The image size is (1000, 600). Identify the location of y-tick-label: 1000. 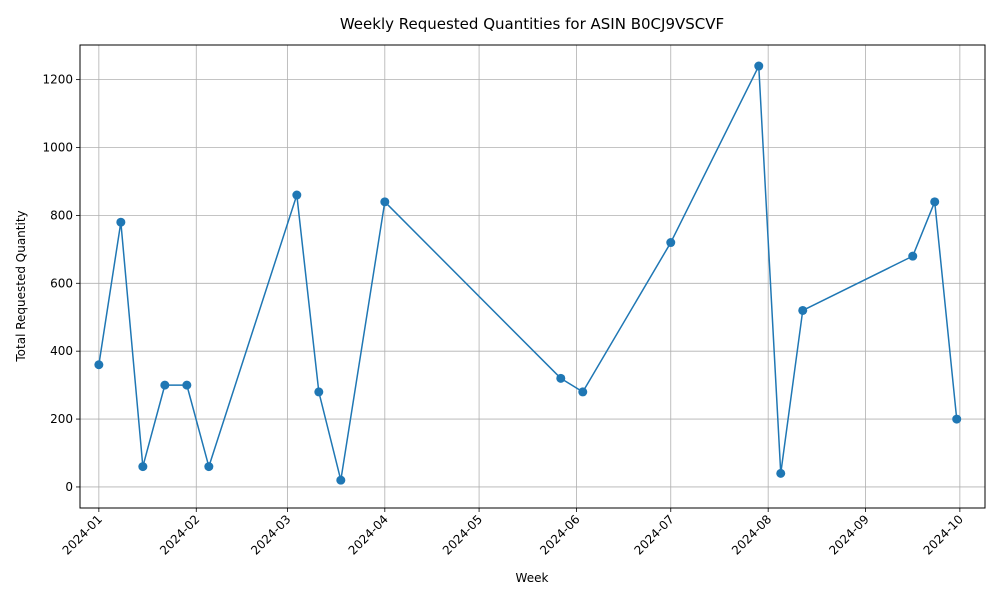
(57, 148).